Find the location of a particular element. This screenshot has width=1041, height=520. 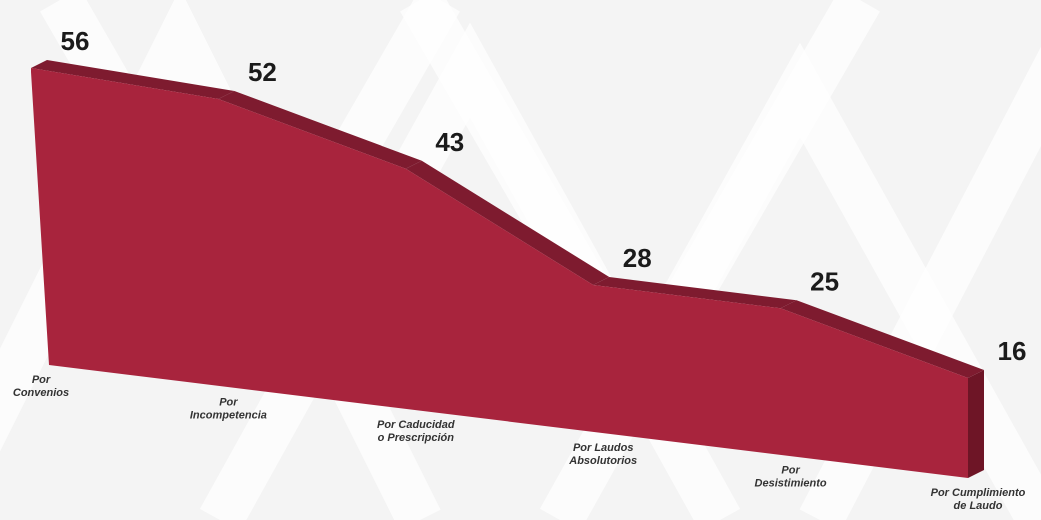

category-label-line: Convenios is located at coordinates (41, 393).